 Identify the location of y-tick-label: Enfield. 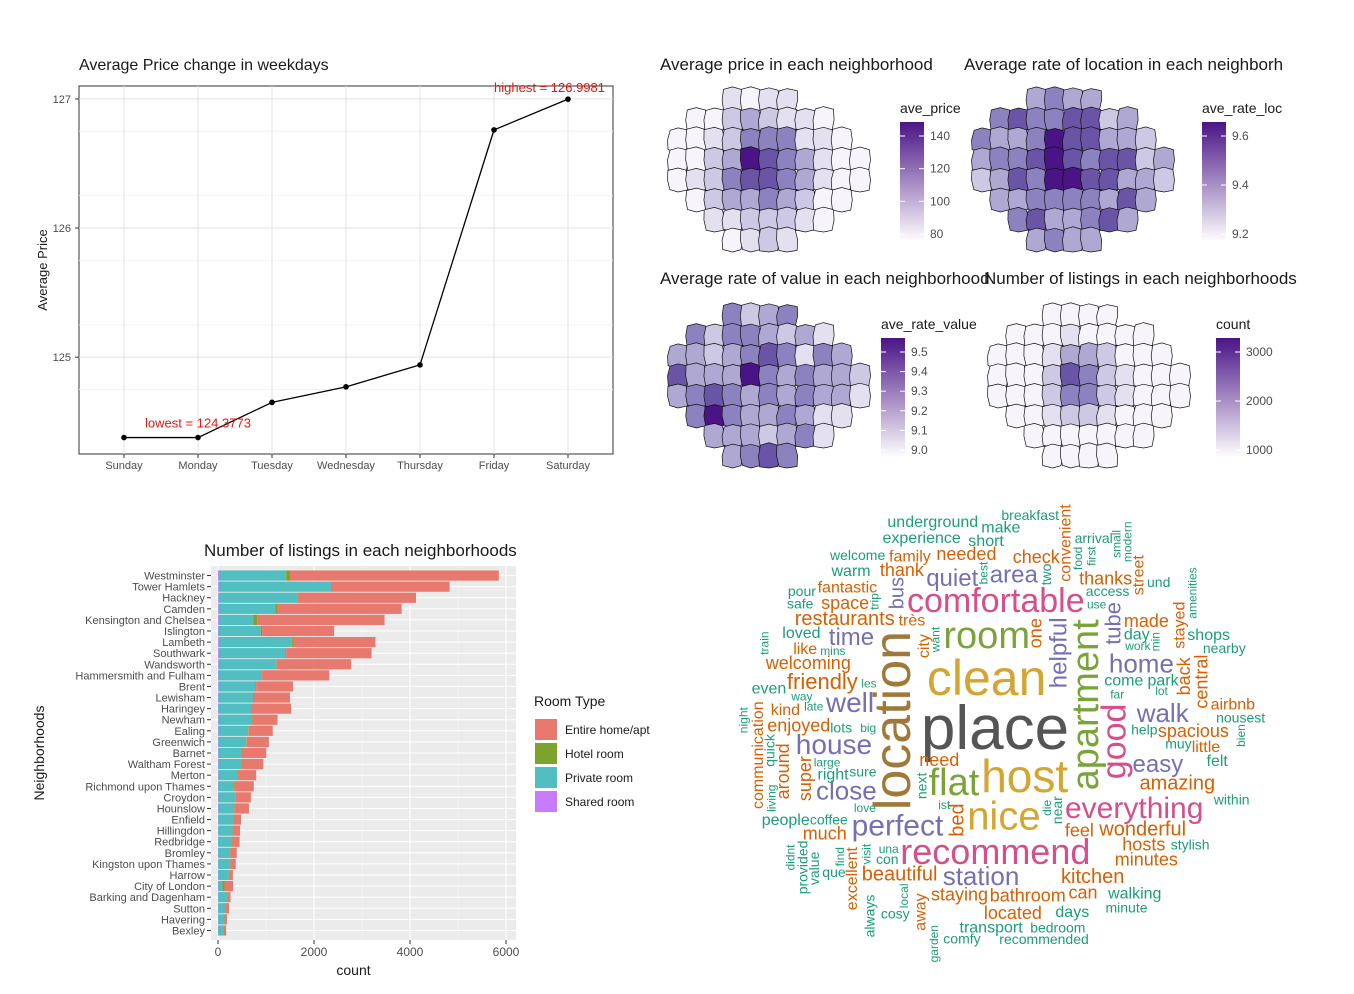
(188, 821).